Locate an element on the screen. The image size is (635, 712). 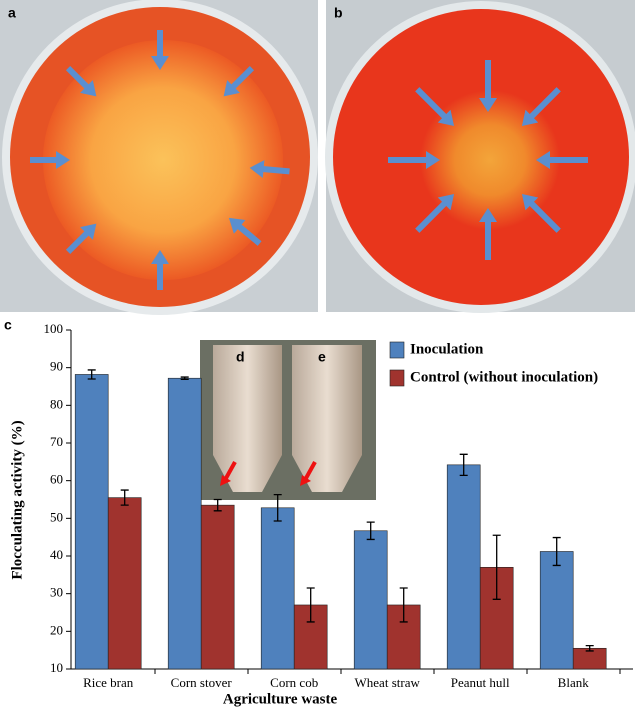
y-tick-label: 10 is located at coordinates (56, 667).